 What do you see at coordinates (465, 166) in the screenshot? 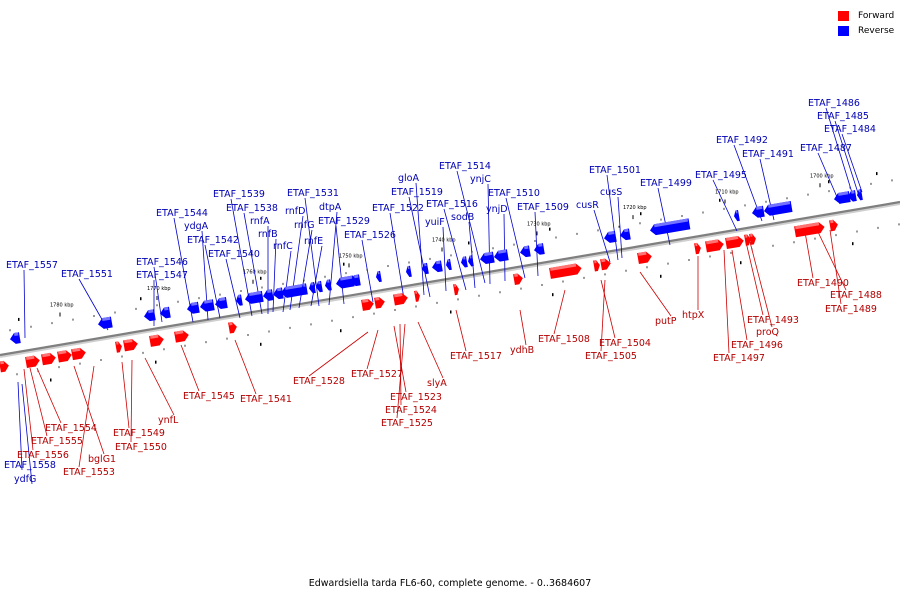
I see `reverse-gene-label: ETAF_1514` at bounding box center [465, 166].